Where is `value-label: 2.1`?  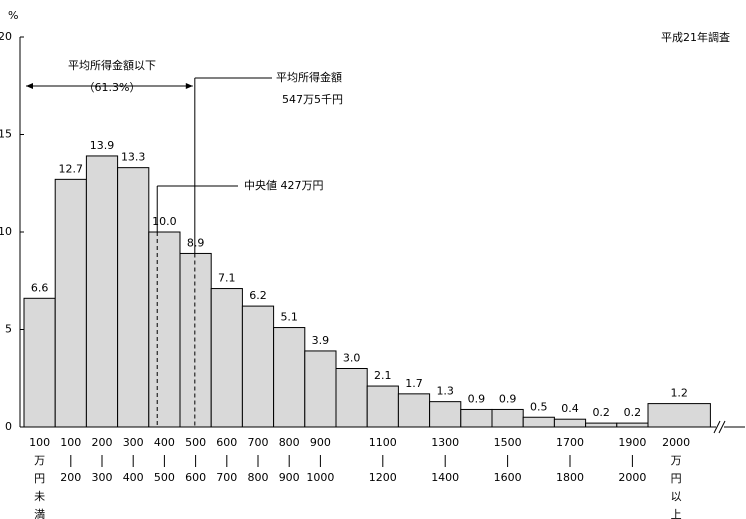
value-label: 2.1 is located at coordinates (383, 375).